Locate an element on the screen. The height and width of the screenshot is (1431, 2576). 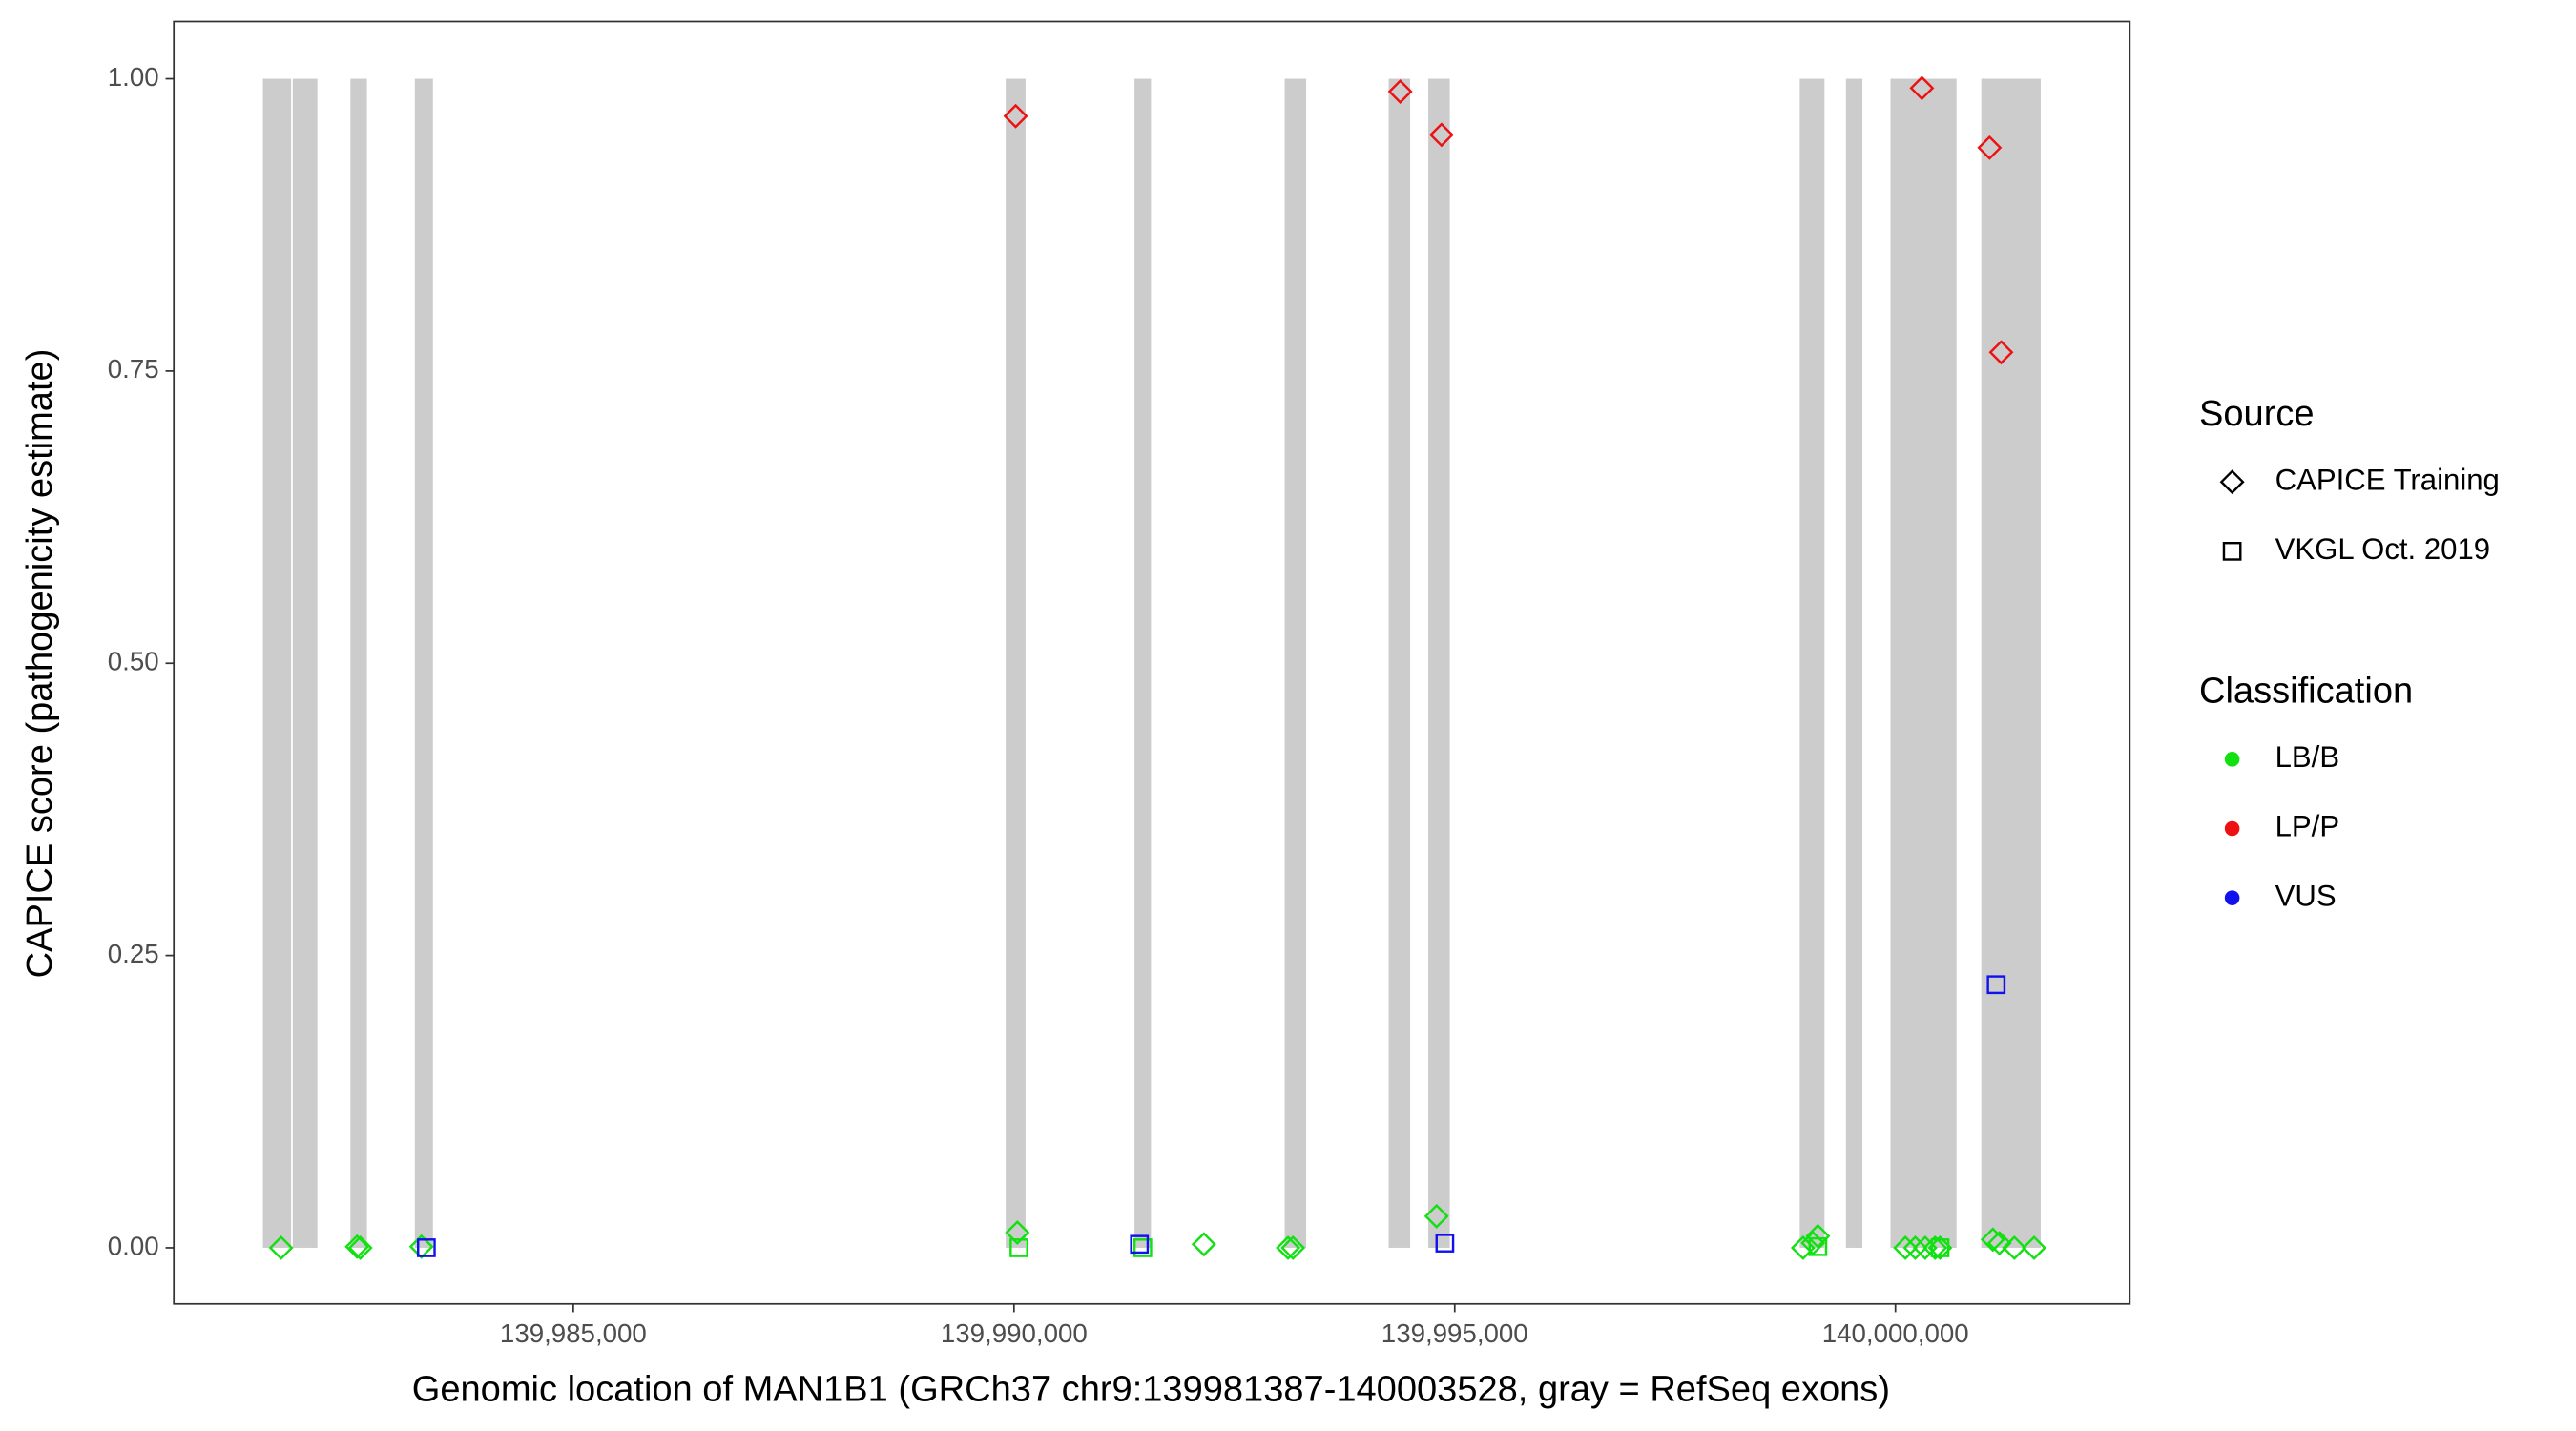
legend-label: VKGL Oct. 2019 is located at coordinates (2383, 549).